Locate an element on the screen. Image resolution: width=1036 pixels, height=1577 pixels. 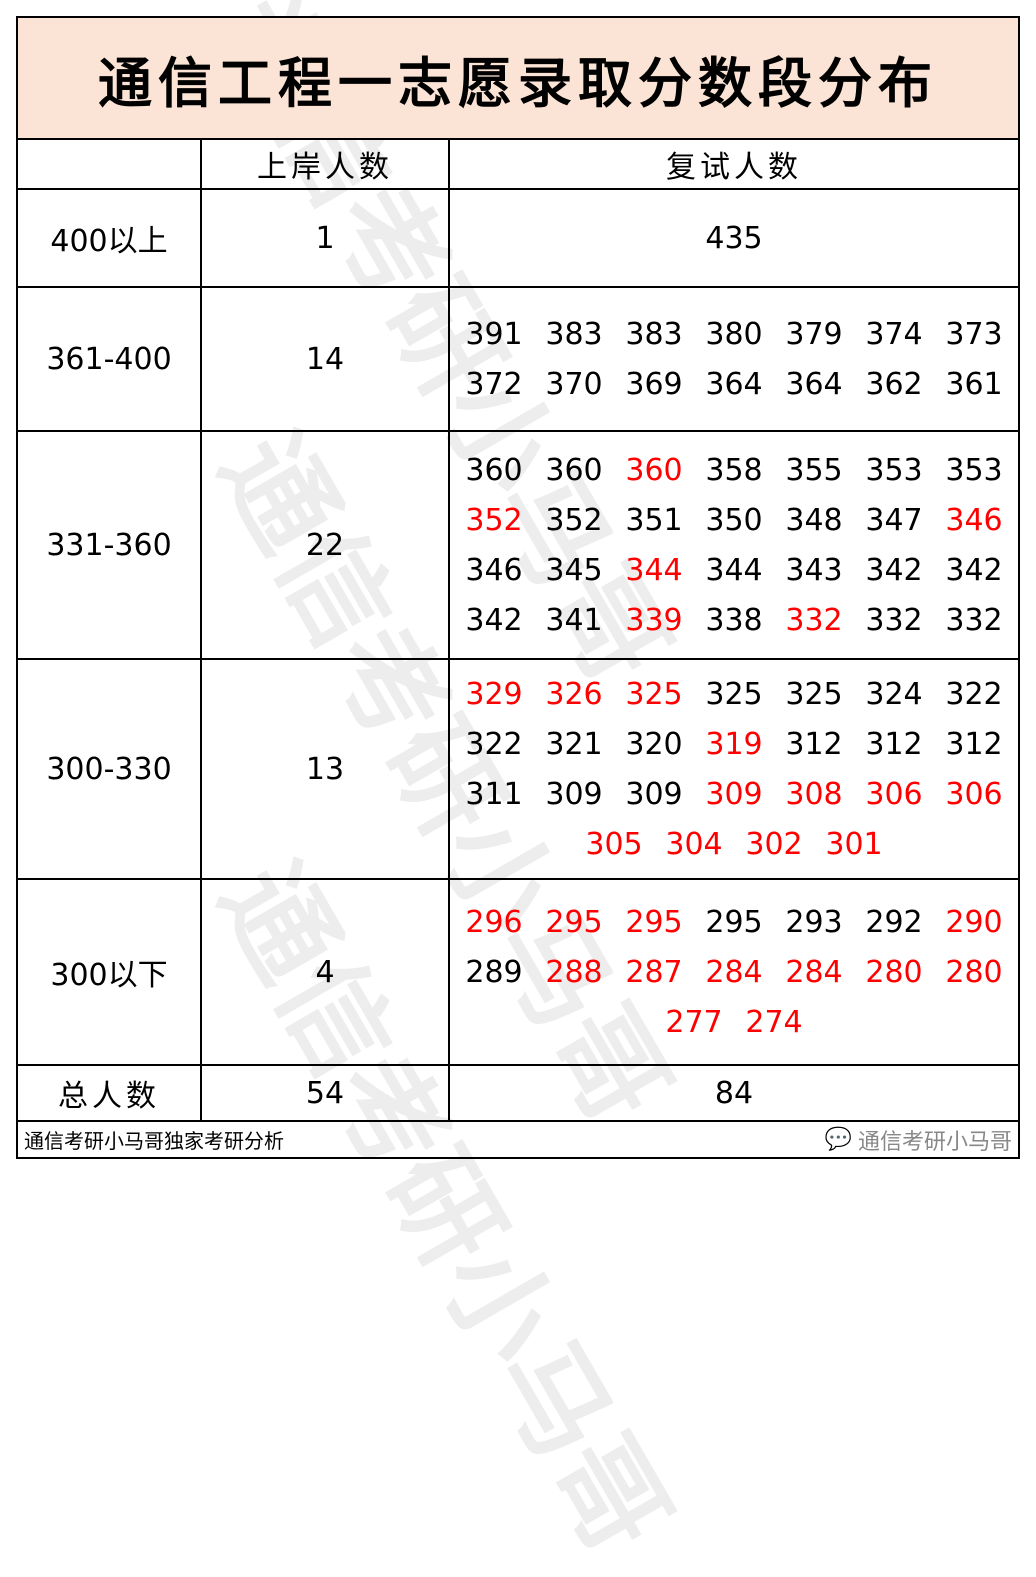
score-value: 348 is located at coordinates (814, 520).